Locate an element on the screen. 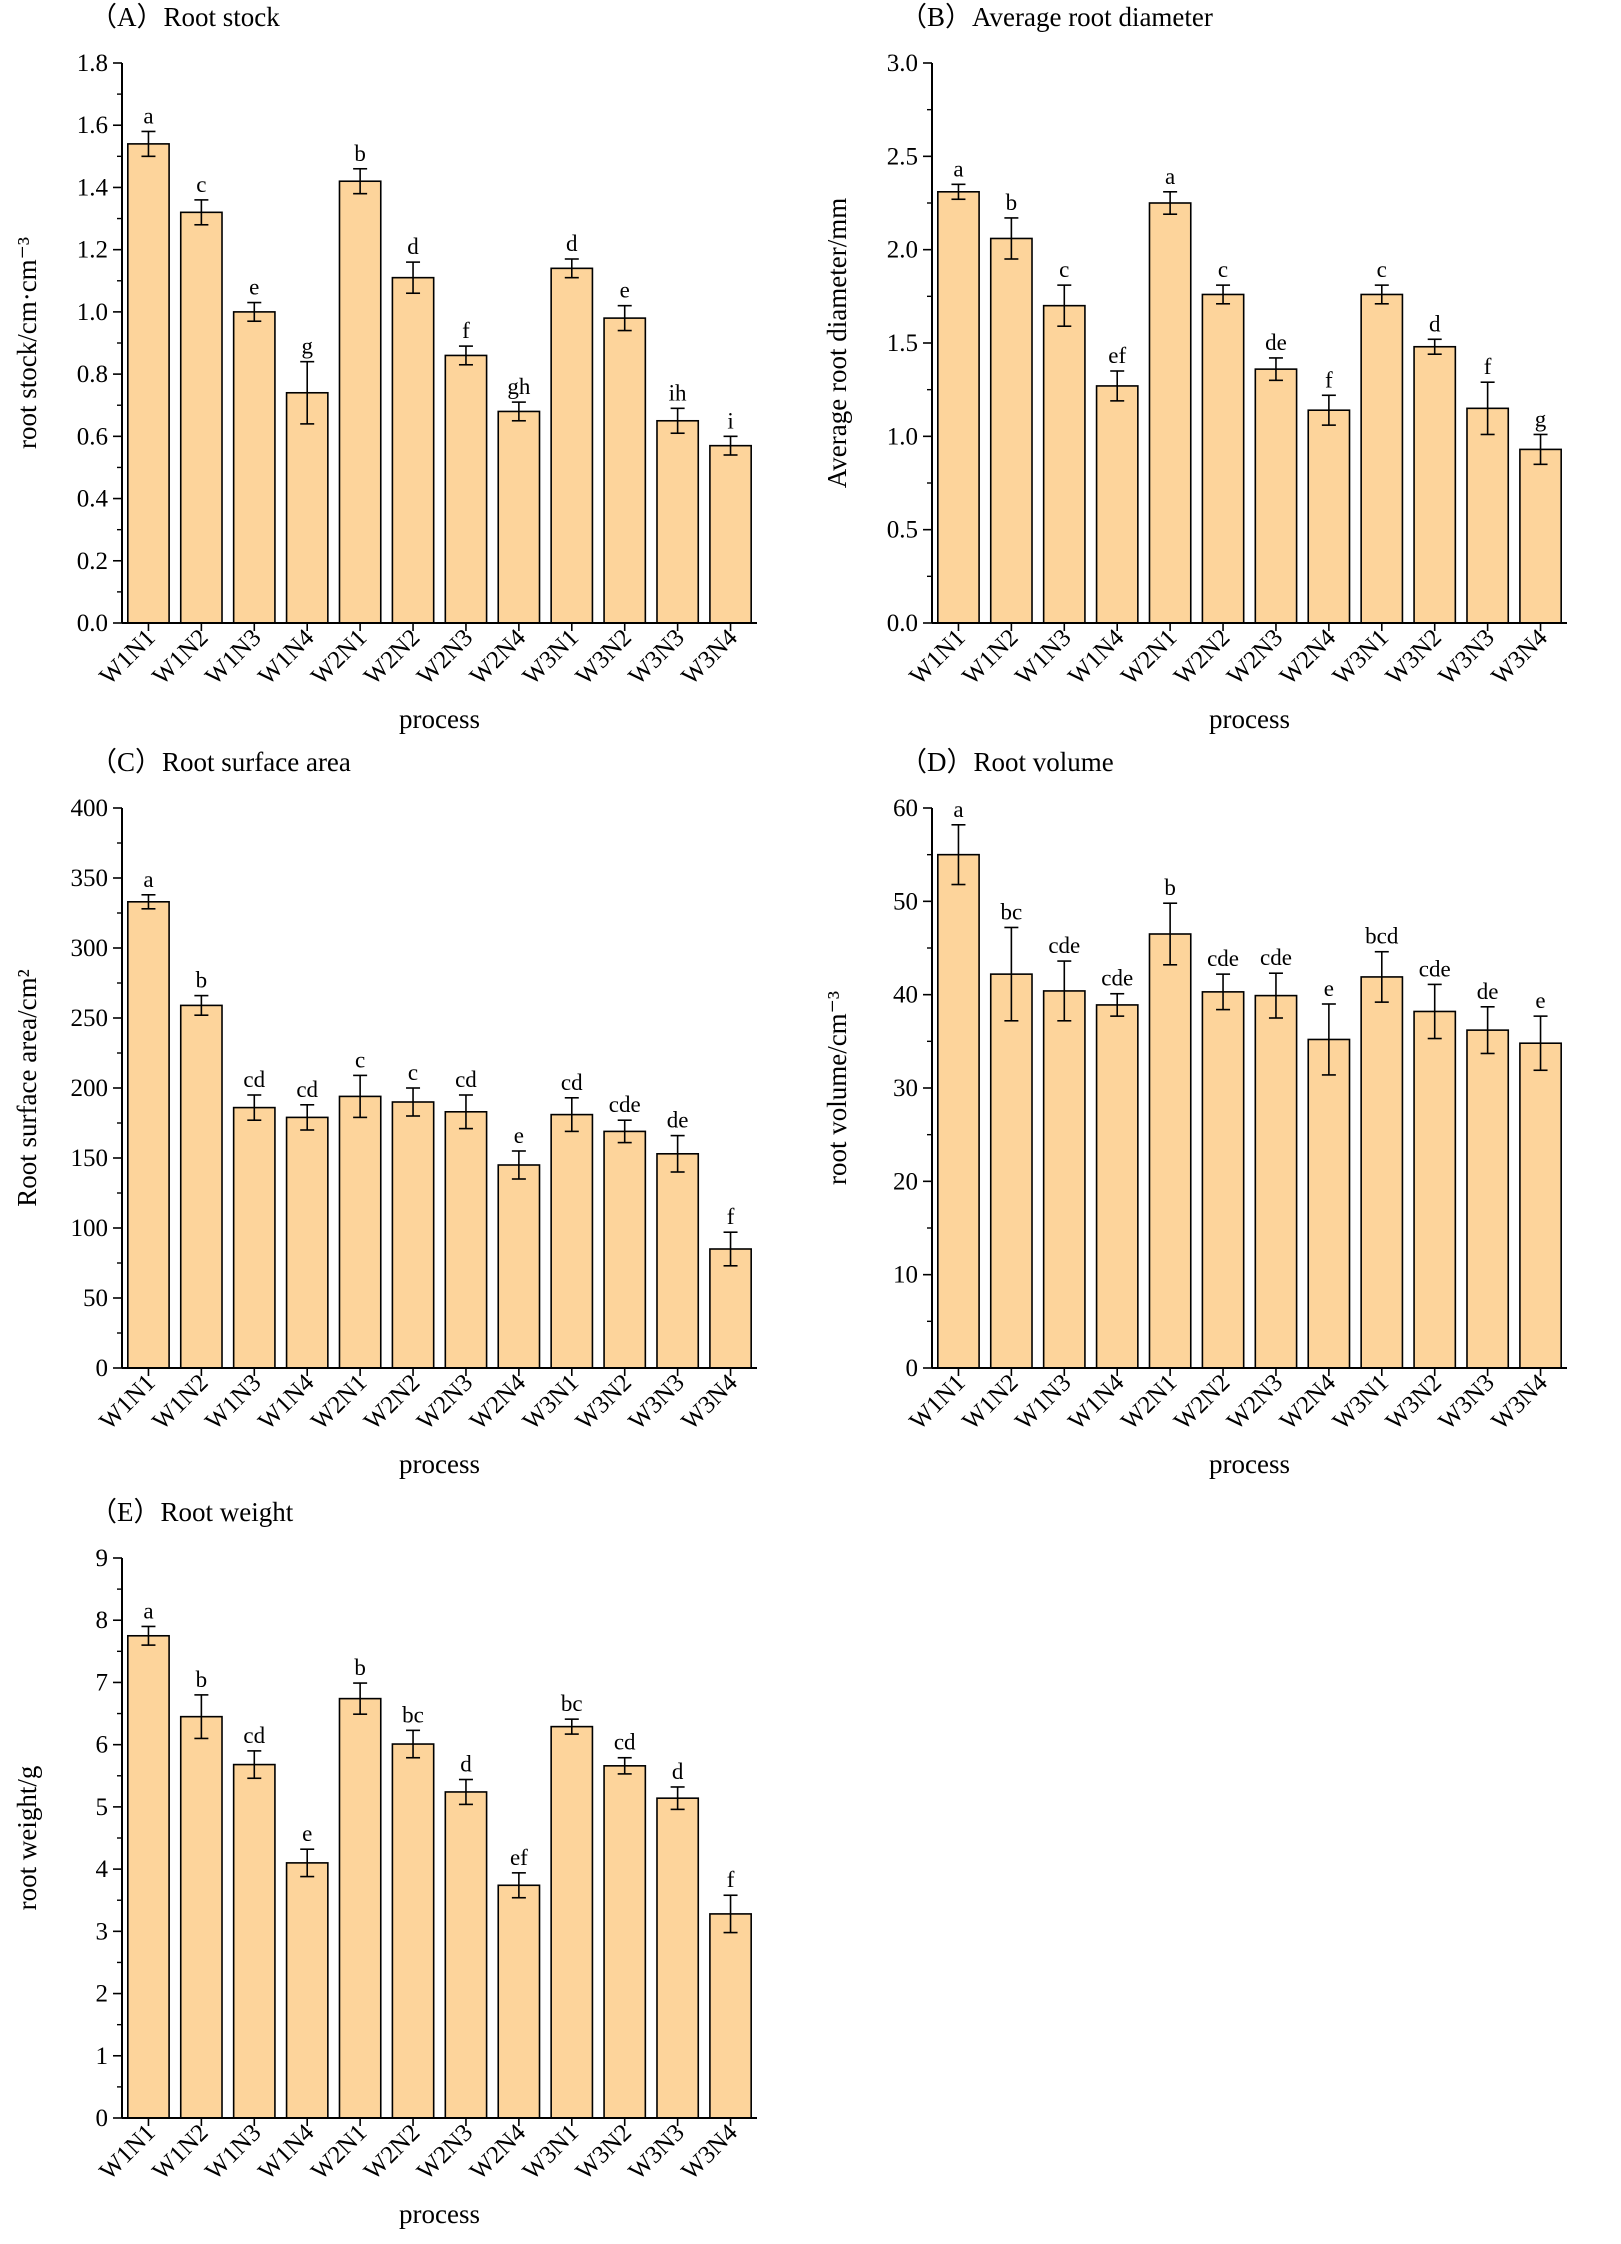 Image resolution: width=1621 pixels, height=2244 pixels. y-tick-label: 0 is located at coordinates (102, 2118).